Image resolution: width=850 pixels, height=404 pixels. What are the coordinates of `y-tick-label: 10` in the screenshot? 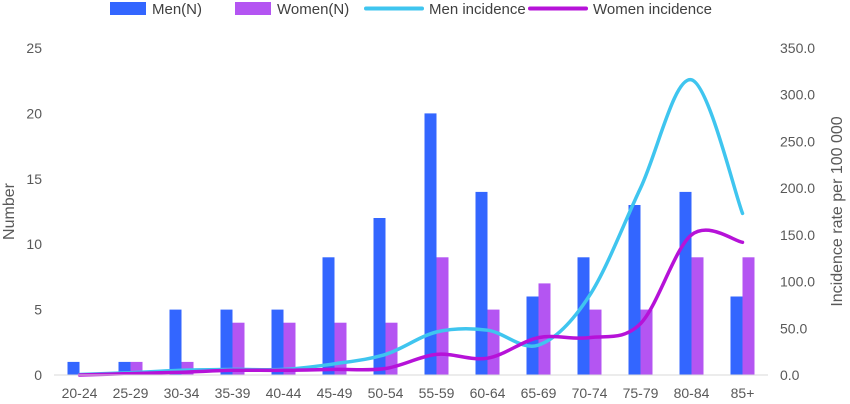 It's located at (34, 244).